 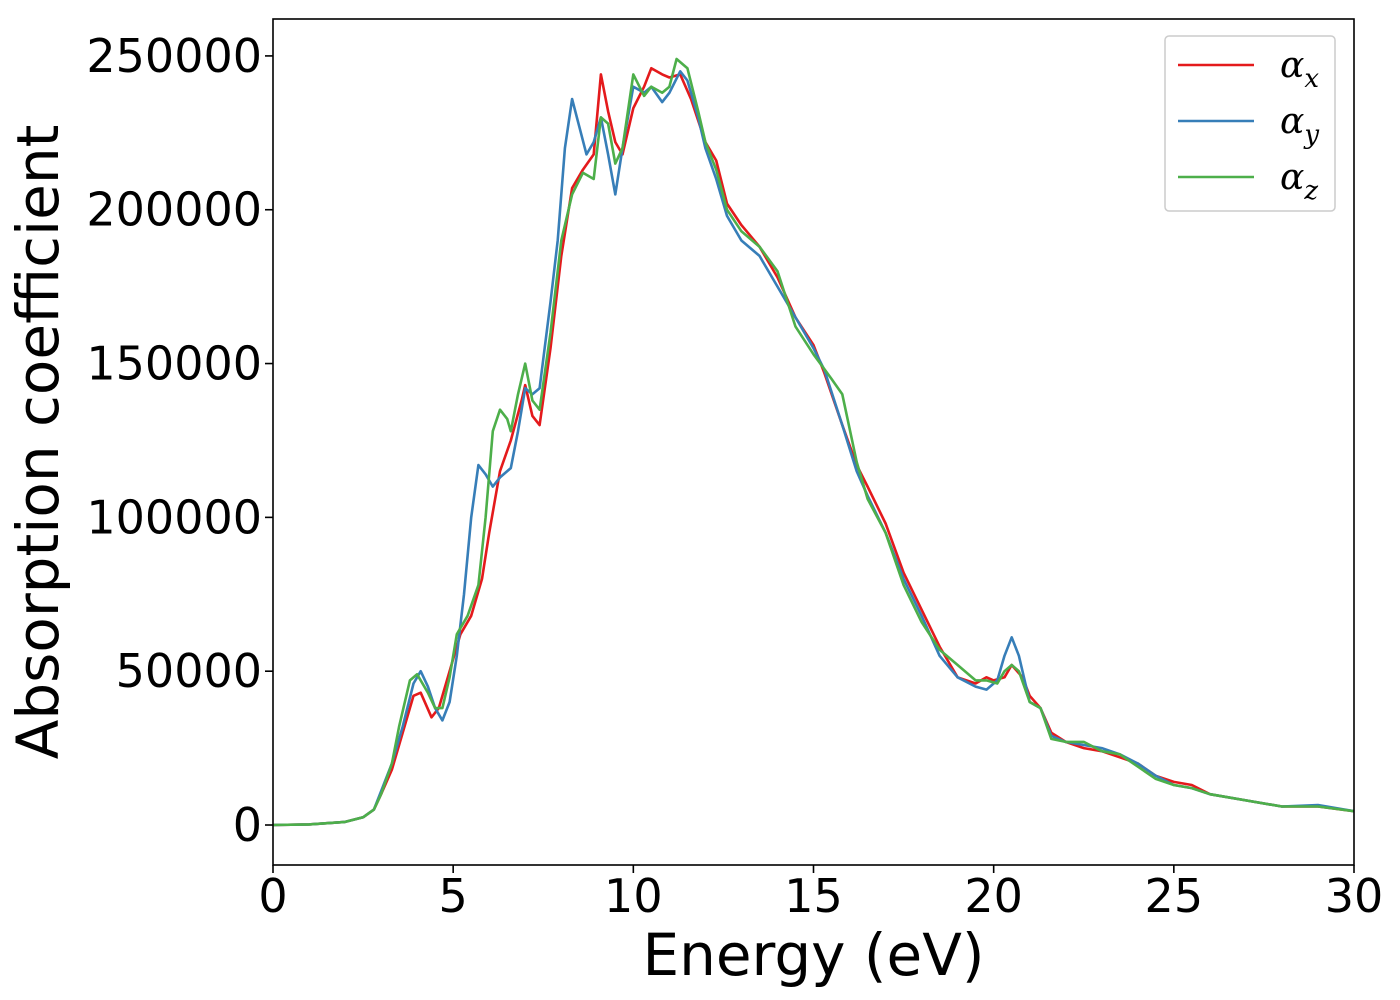 I want to click on legend-subscript: z, so click(x=1310, y=191).